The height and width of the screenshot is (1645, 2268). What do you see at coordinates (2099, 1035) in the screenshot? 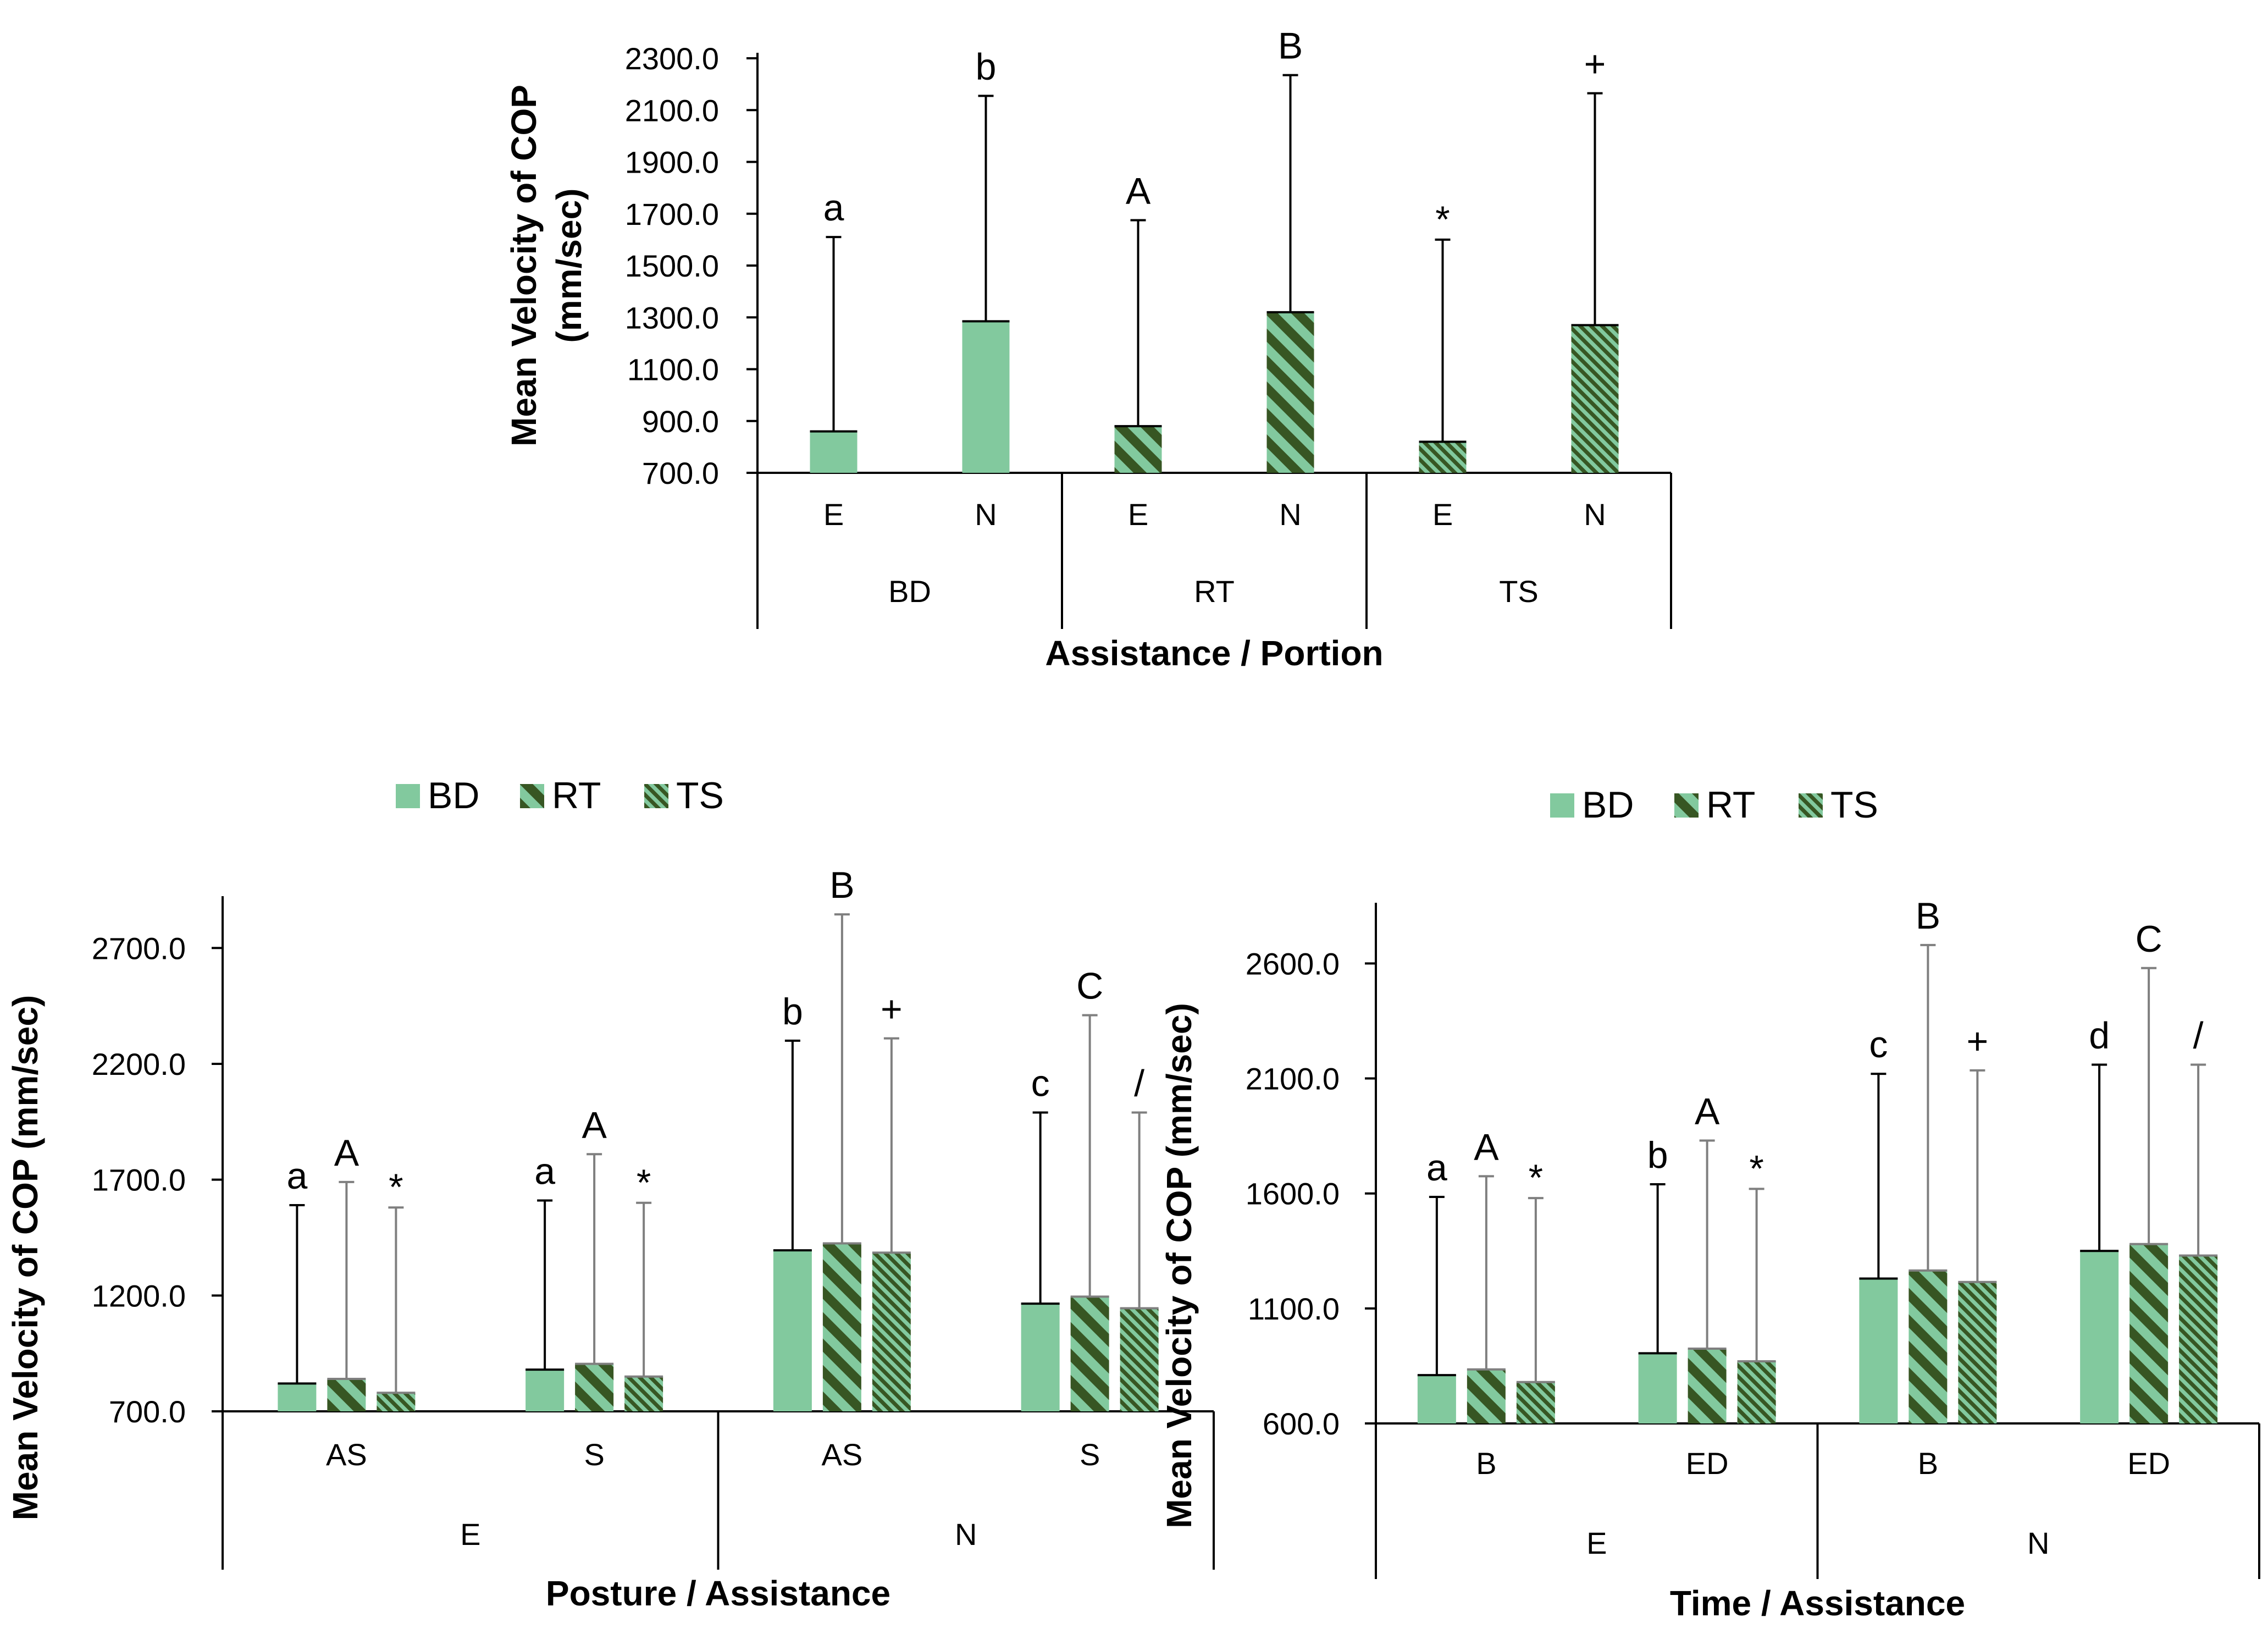
I see `significance-label: d` at bounding box center [2099, 1035].